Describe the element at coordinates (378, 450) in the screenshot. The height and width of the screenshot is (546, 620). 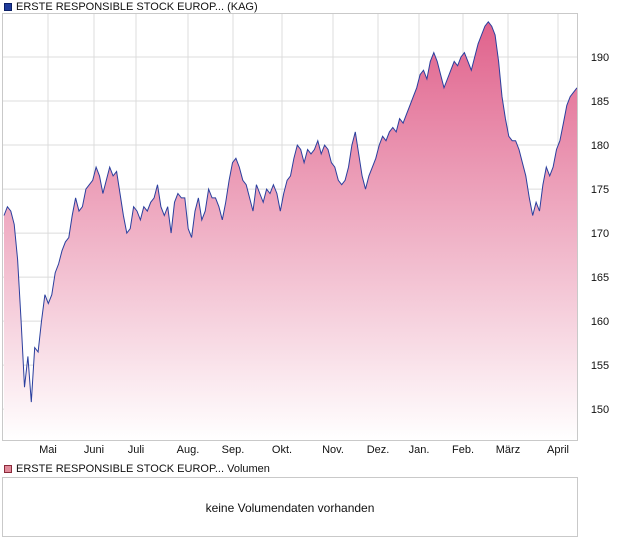
I see `x-tick-label: Dez.` at that location.